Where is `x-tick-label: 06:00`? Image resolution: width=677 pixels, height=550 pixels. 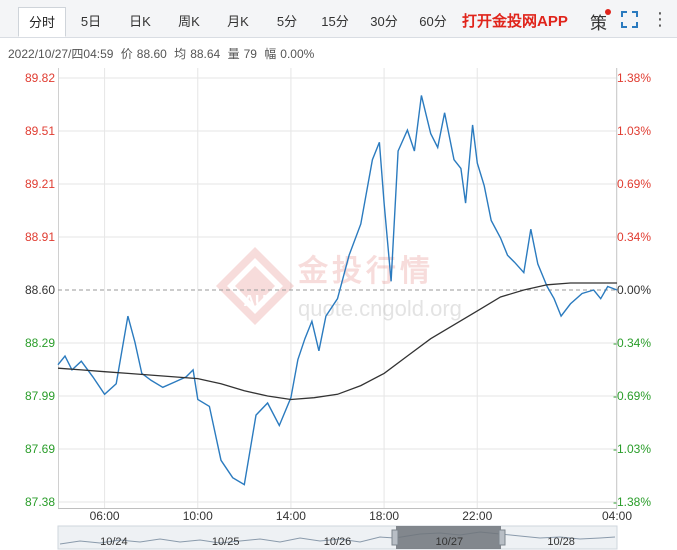
x-tick-label: 06:00 is located at coordinates (105, 516).